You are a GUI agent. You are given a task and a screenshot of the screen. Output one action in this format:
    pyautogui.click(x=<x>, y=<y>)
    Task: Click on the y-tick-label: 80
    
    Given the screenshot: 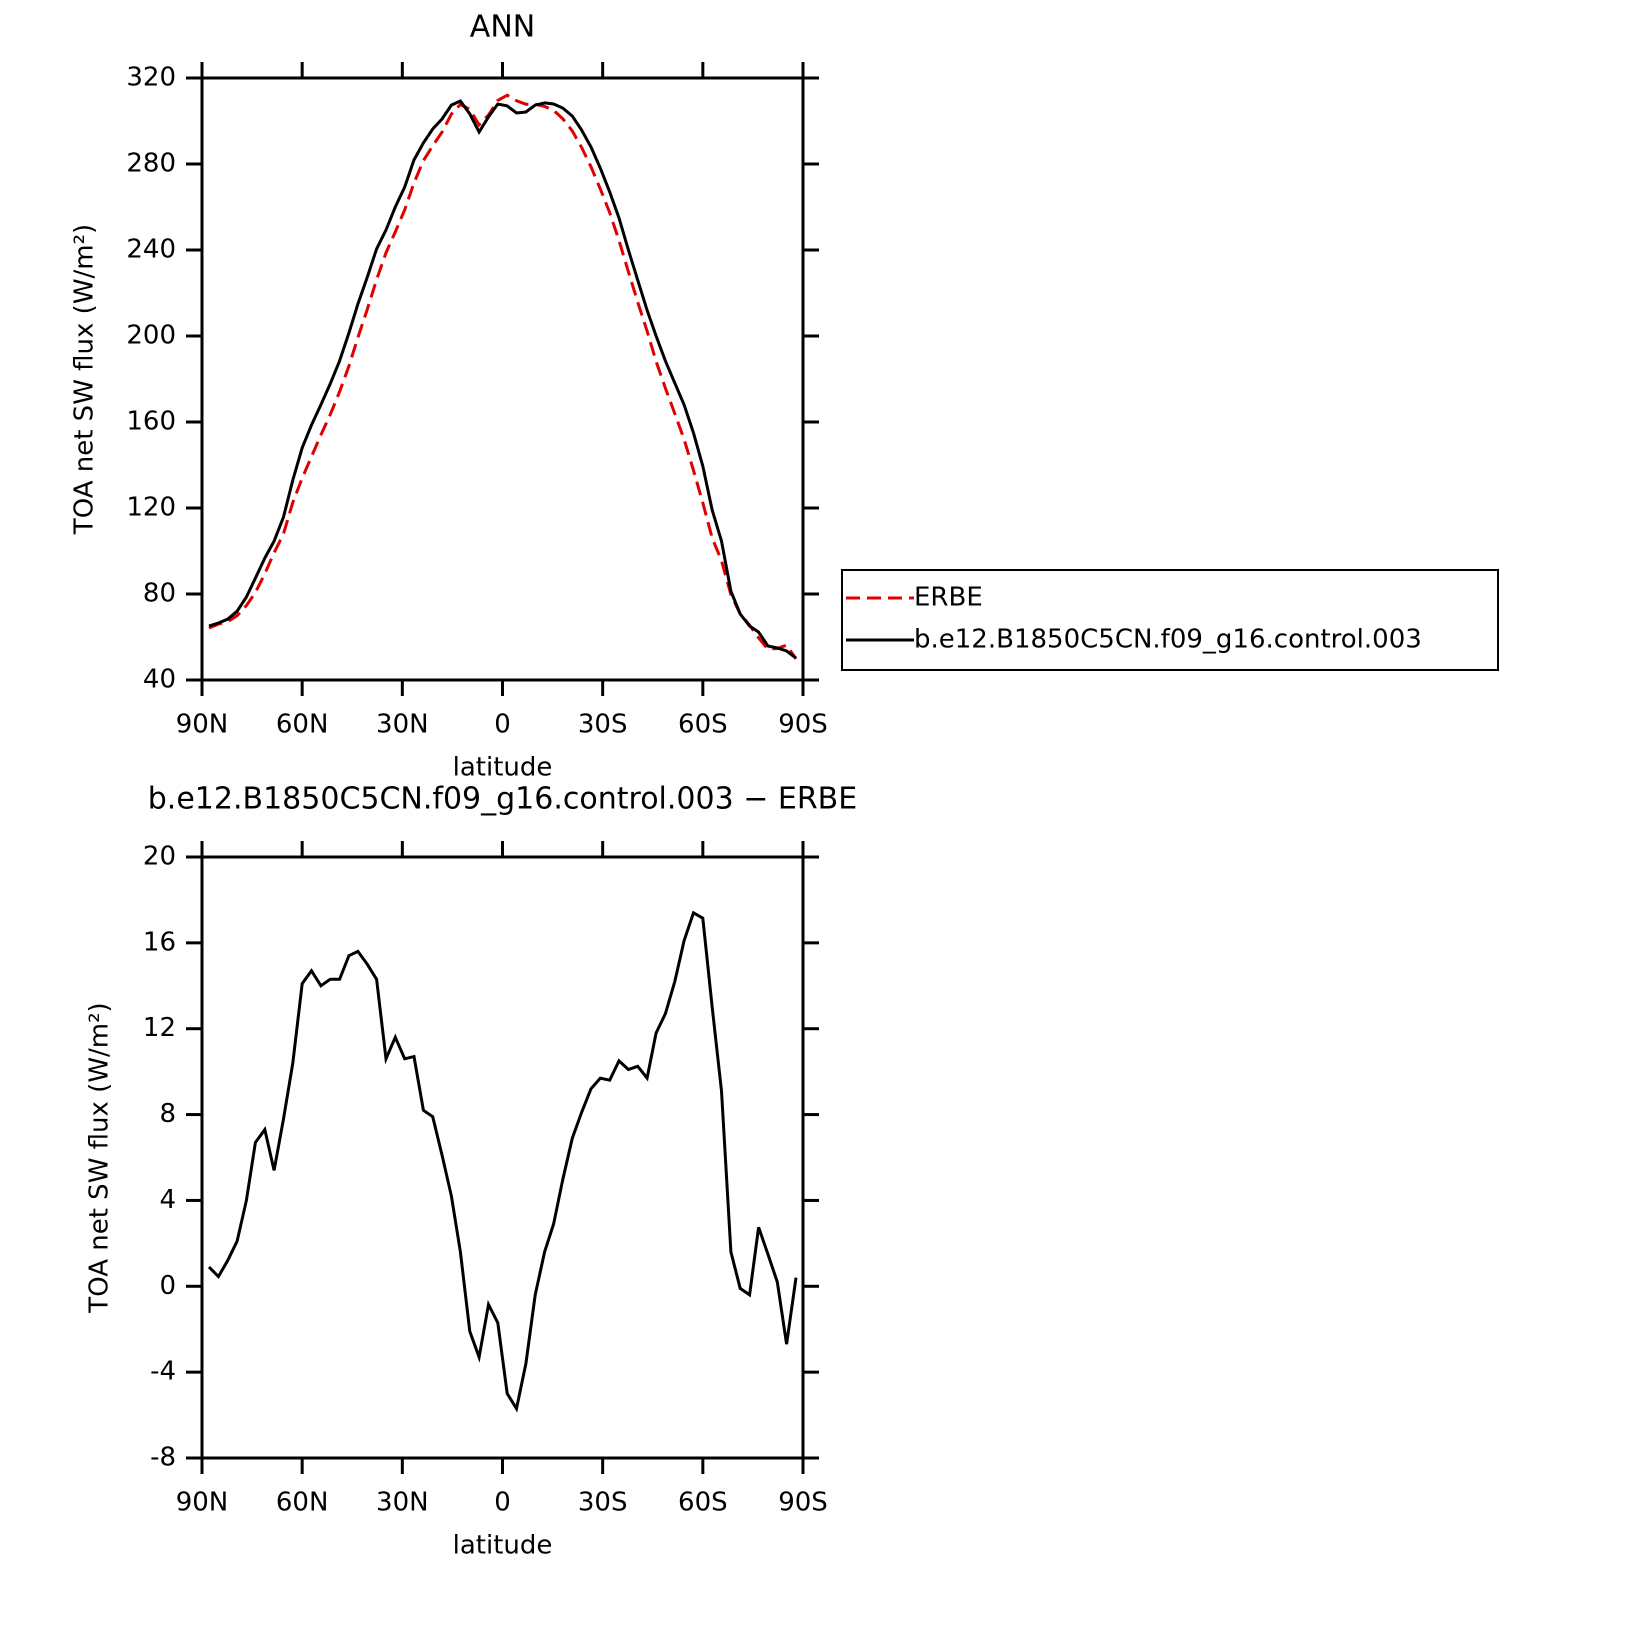 What is the action you would take?
    pyautogui.click(x=159, y=594)
    